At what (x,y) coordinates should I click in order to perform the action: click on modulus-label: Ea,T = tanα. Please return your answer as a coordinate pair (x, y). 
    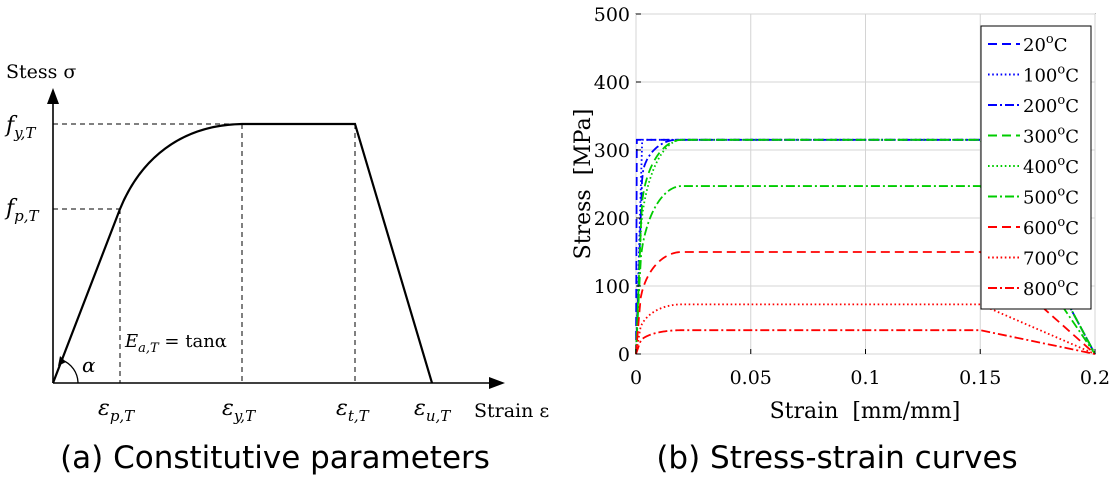
    Looking at the image, I should click on (175, 343).